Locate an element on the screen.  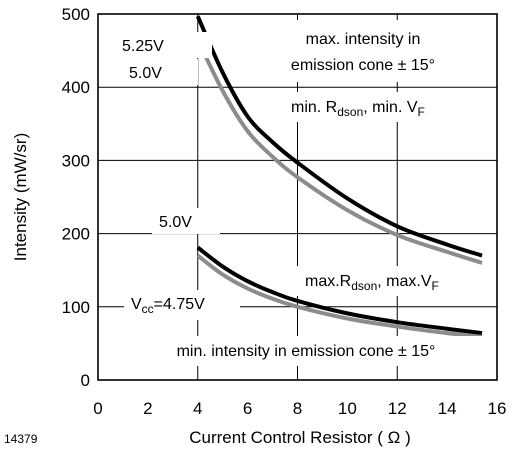
x-tick-label-8: 8 is located at coordinates (297, 408).